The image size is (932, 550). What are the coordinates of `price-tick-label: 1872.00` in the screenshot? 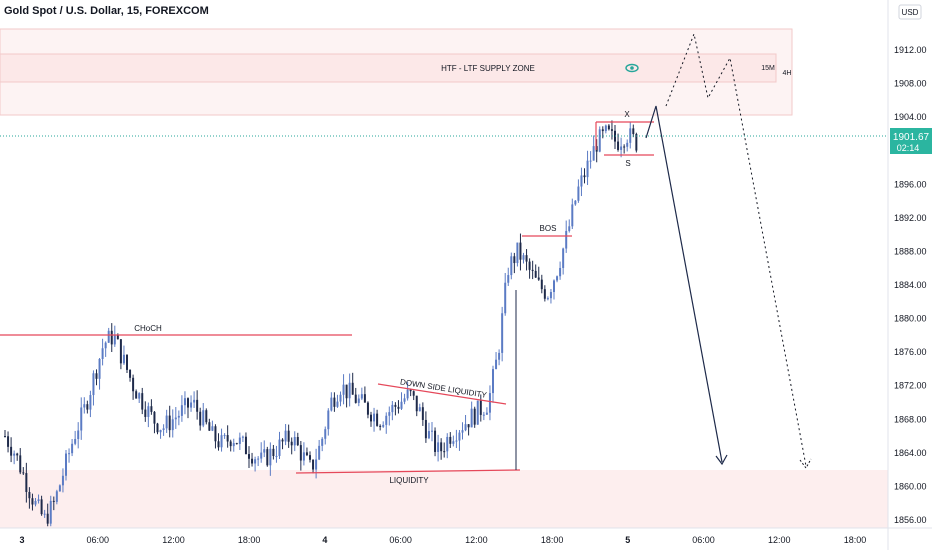 It's located at (910, 386).